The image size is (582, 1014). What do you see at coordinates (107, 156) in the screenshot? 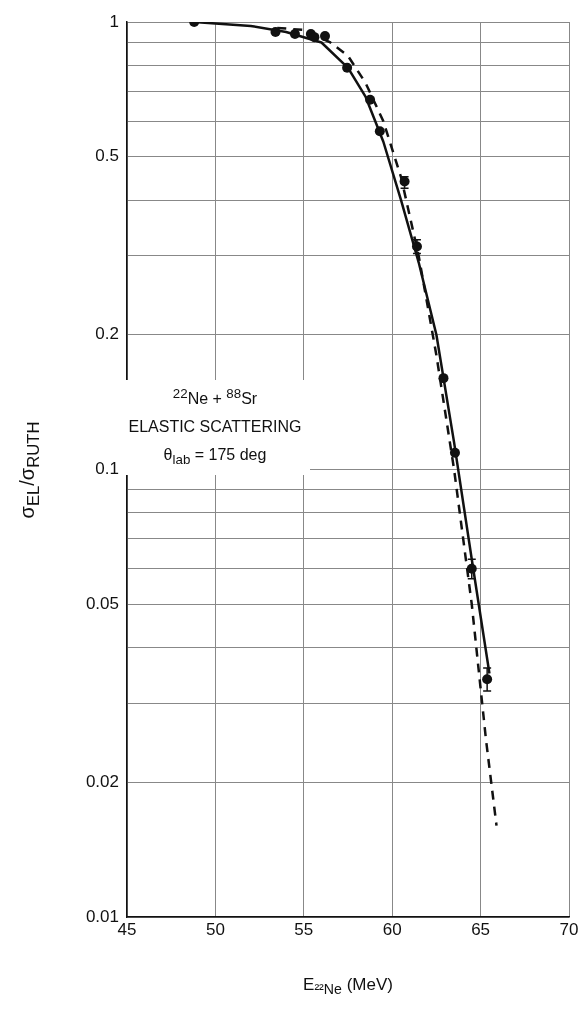
I see `y-tick-label: 0.5` at bounding box center [107, 156].